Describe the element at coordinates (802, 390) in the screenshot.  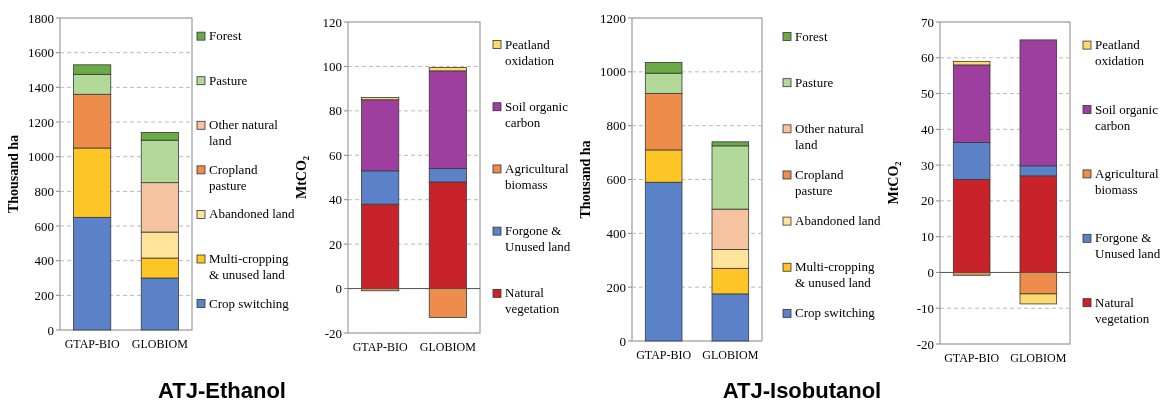
I see `text: ATJ-Isobutanol` at that location.